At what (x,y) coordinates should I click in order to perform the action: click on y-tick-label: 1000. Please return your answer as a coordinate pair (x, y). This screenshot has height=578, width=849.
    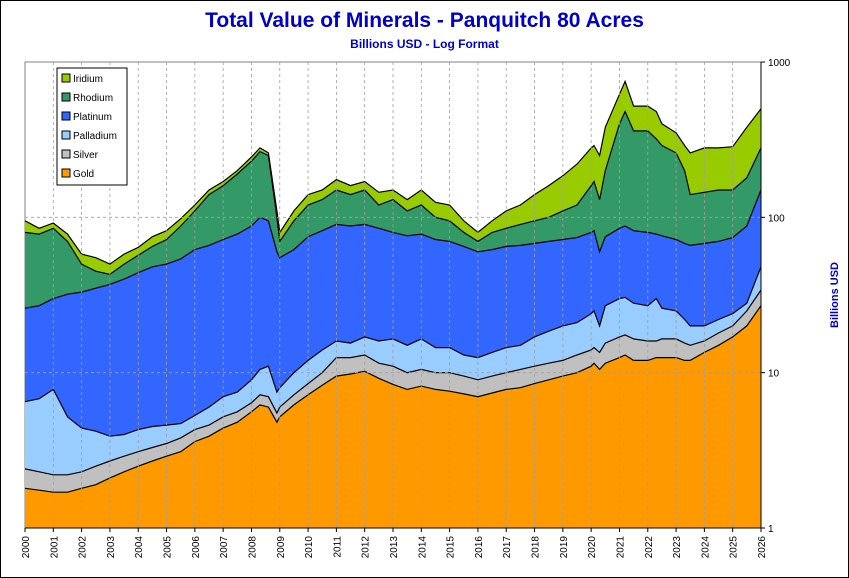
    Looking at the image, I should click on (779, 63).